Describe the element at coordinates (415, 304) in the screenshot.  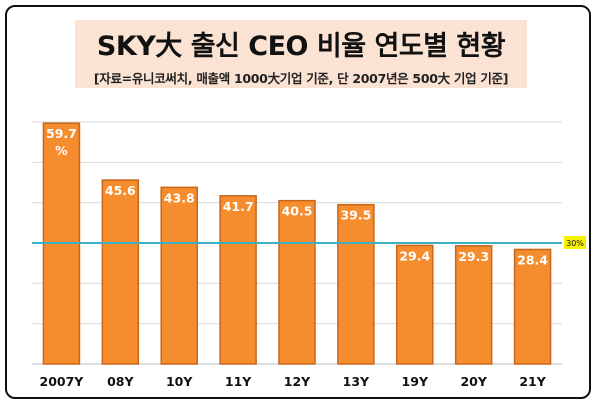
I see `bar-19Y` at that location.